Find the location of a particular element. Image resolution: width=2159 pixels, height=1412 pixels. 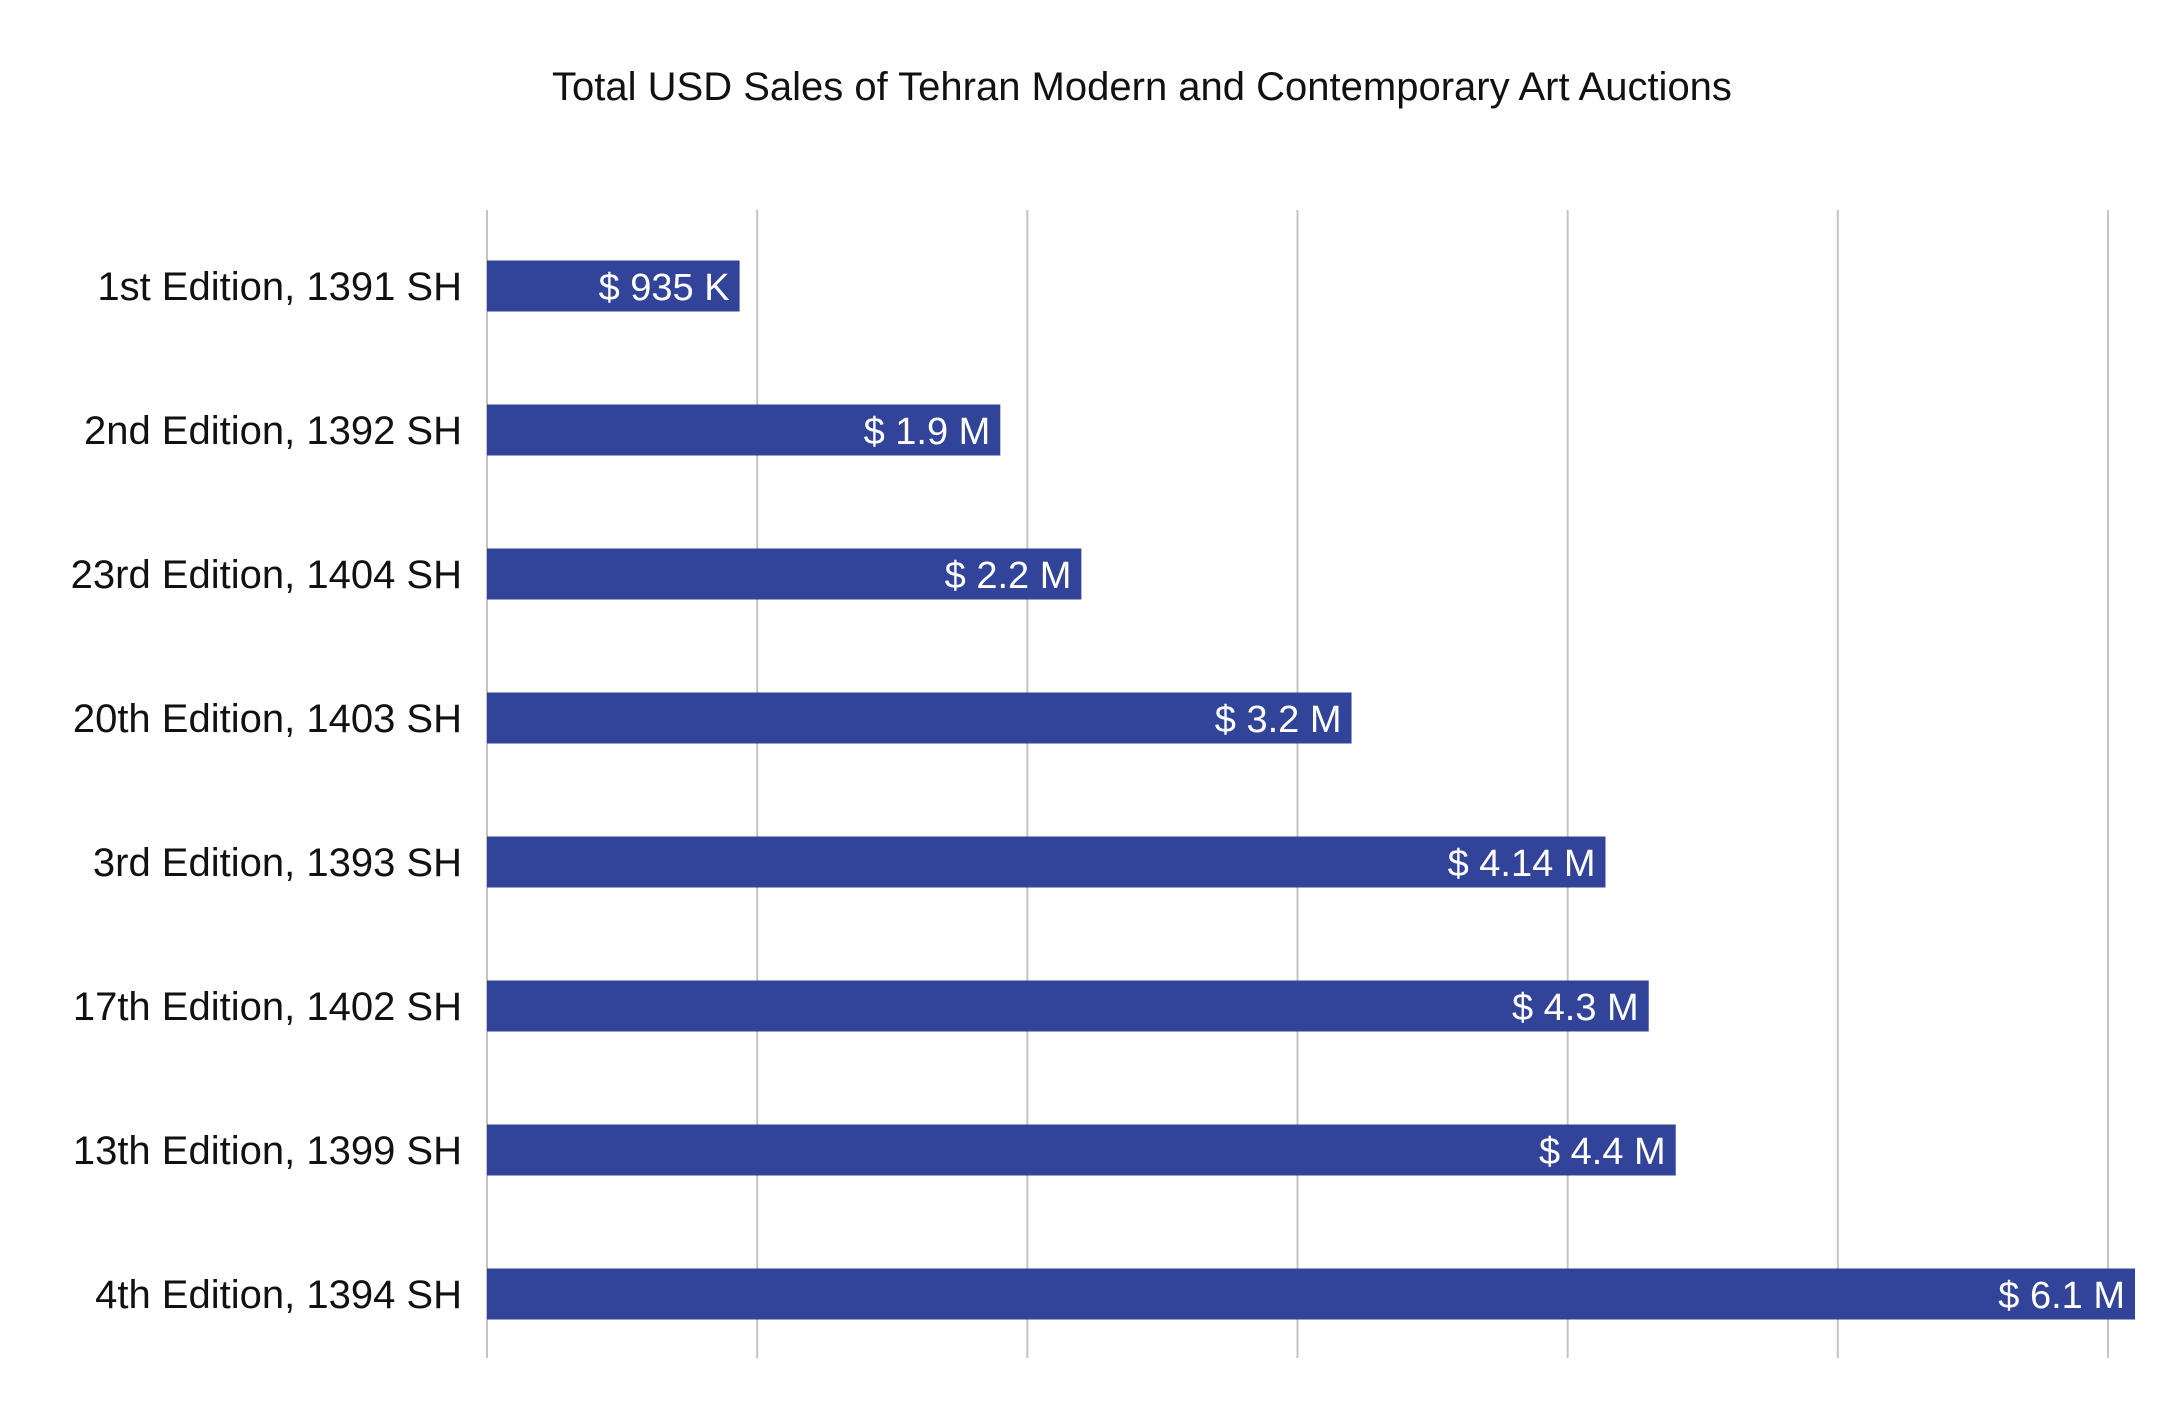

value-label-7: $ 6.1 M is located at coordinates (2061, 1296).